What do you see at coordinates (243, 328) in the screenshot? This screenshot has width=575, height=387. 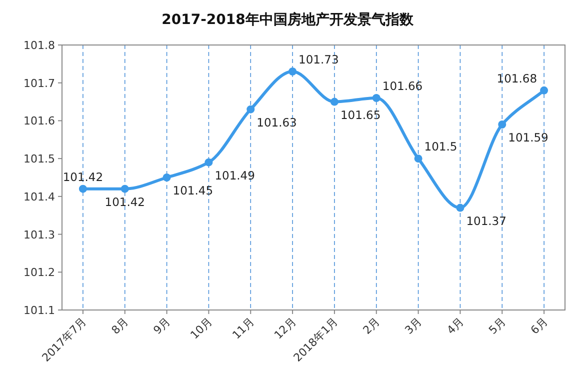 I see `x-tick-label: 11月` at bounding box center [243, 328].